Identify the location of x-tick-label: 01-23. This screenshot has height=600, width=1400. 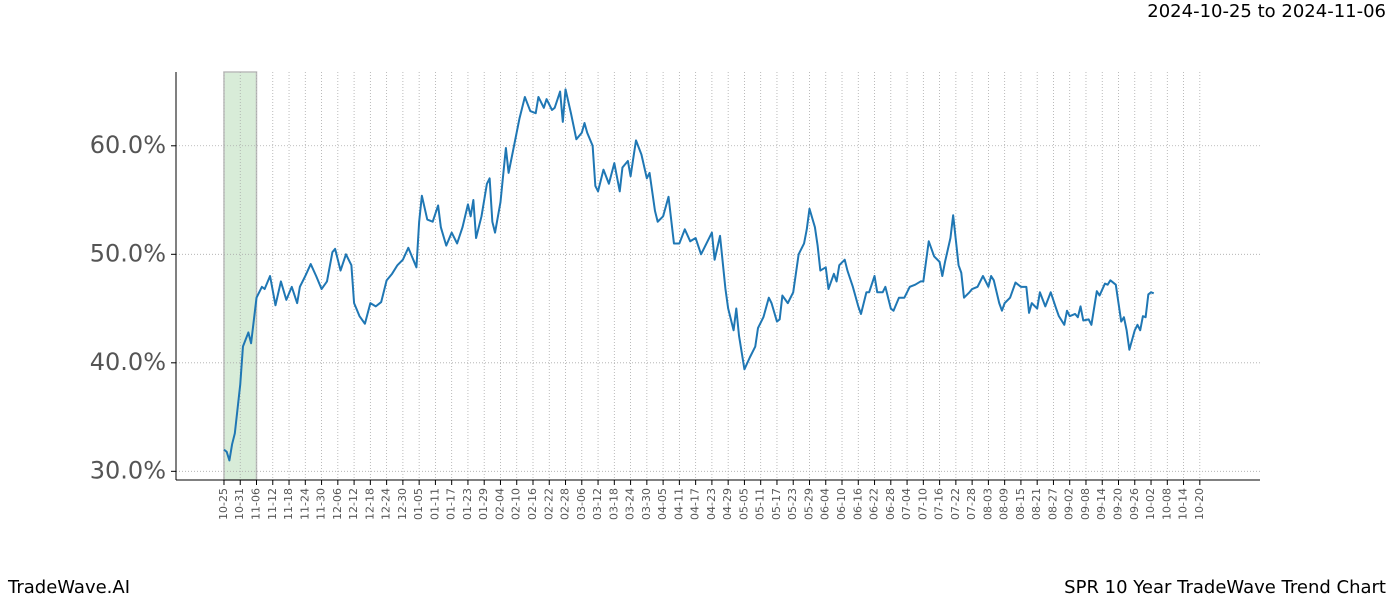
(467, 504).